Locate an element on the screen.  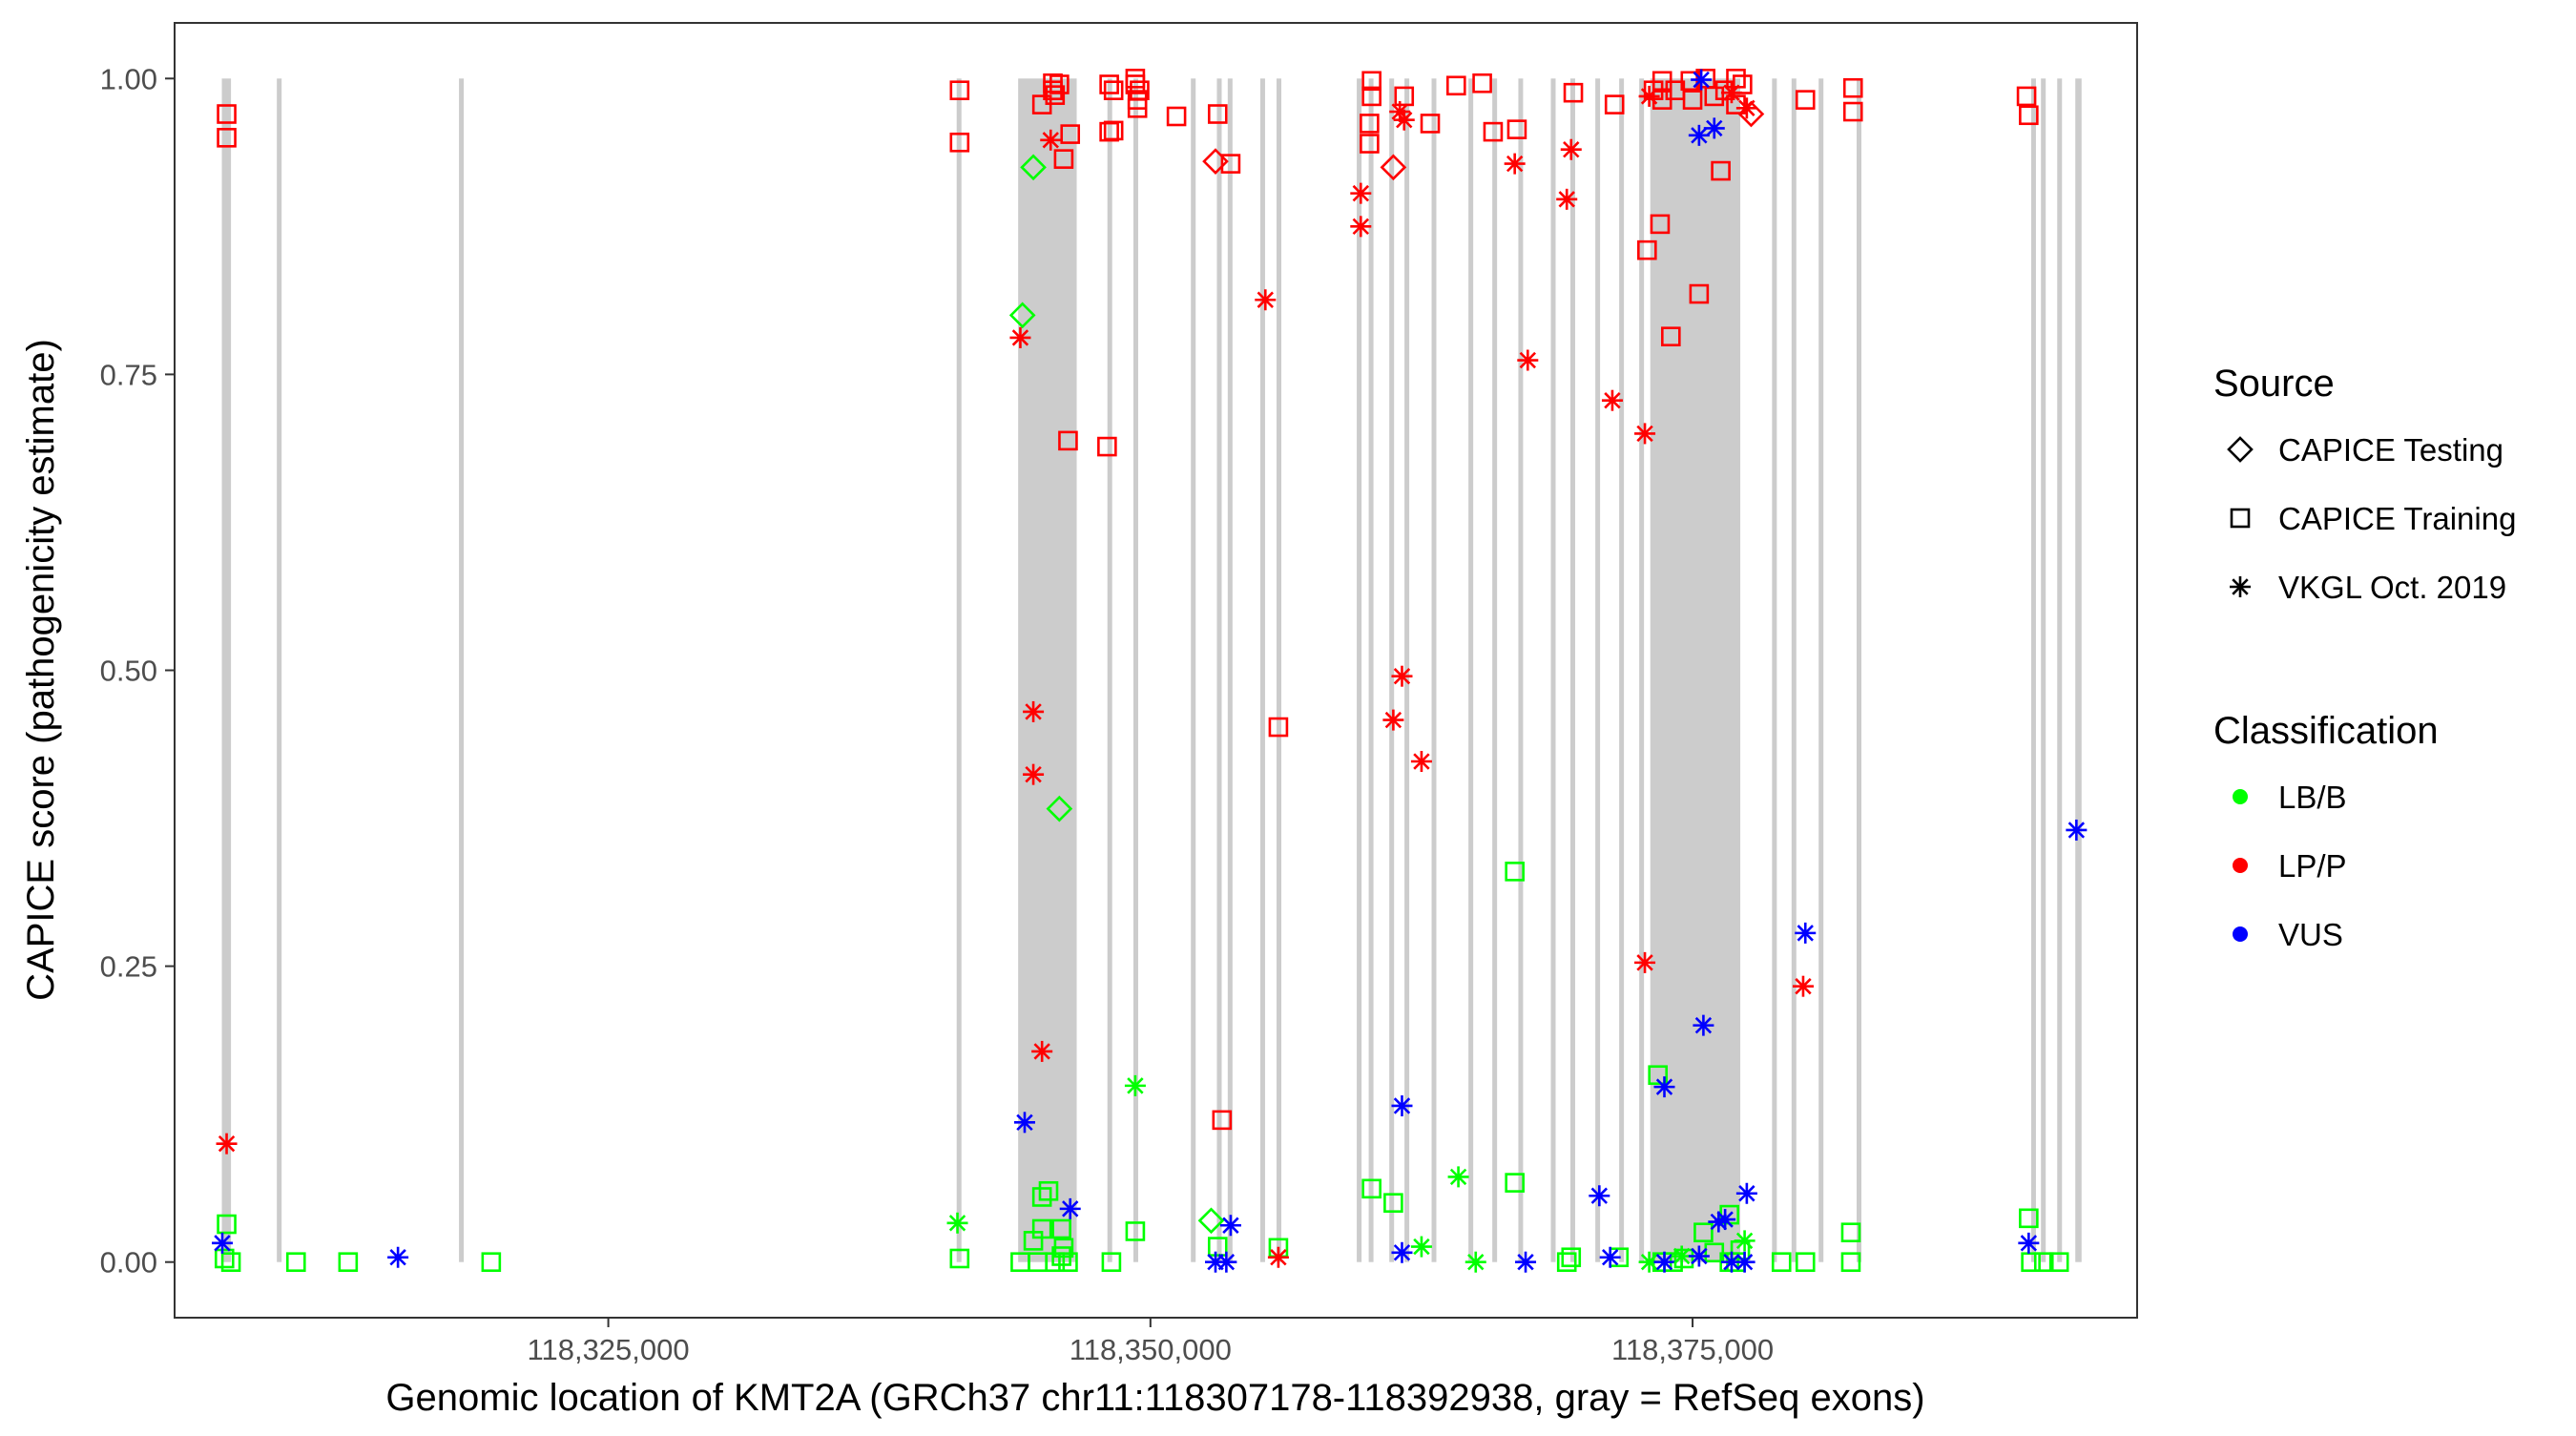
legend-key-diamond is located at coordinates (2240, 449).